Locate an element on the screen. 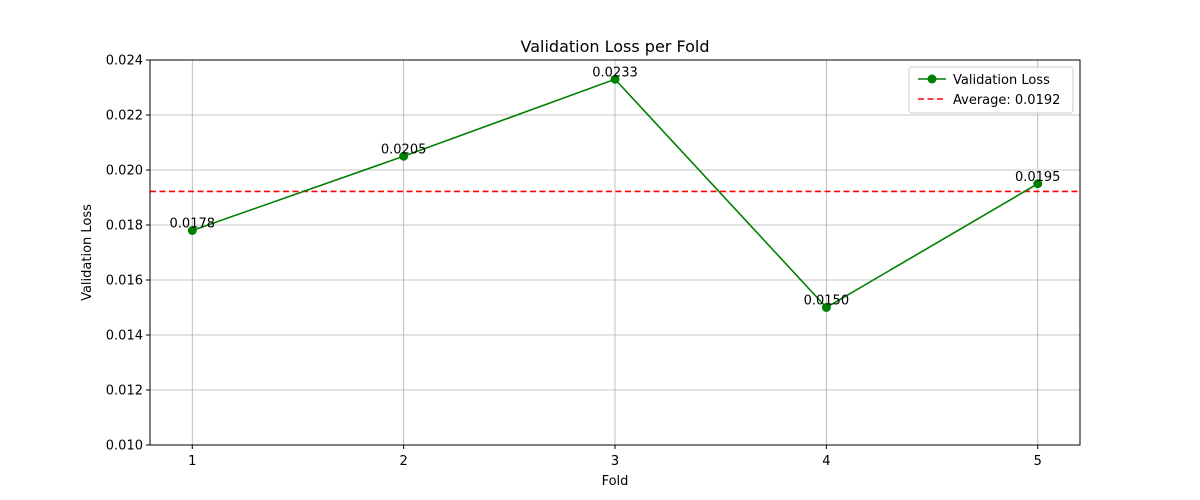 Image resolution: width=1200 pixels, height=500 pixels. x-tick-label: 1 is located at coordinates (192, 461).